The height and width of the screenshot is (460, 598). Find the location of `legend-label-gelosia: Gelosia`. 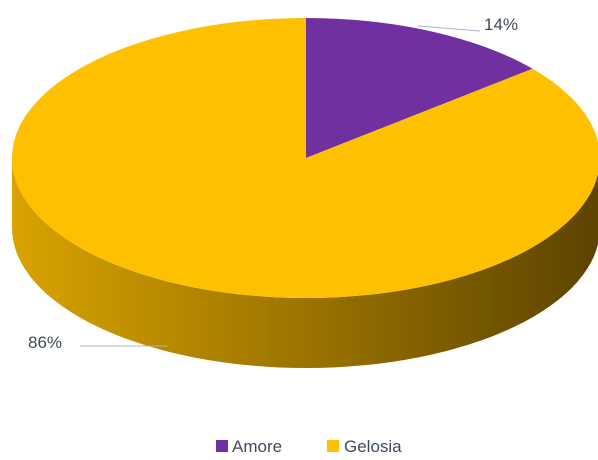

legend-label-gelosia: Gelosia is located at coordinates (373, 446).